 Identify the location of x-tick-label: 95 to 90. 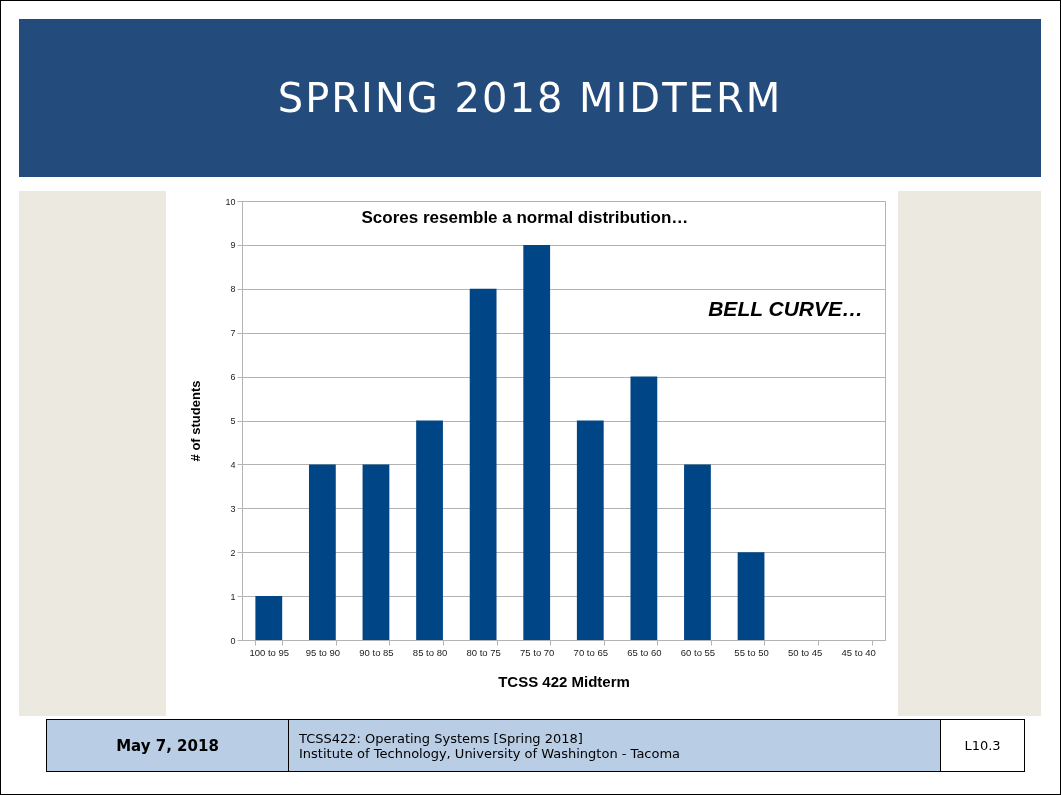
(323, 652).